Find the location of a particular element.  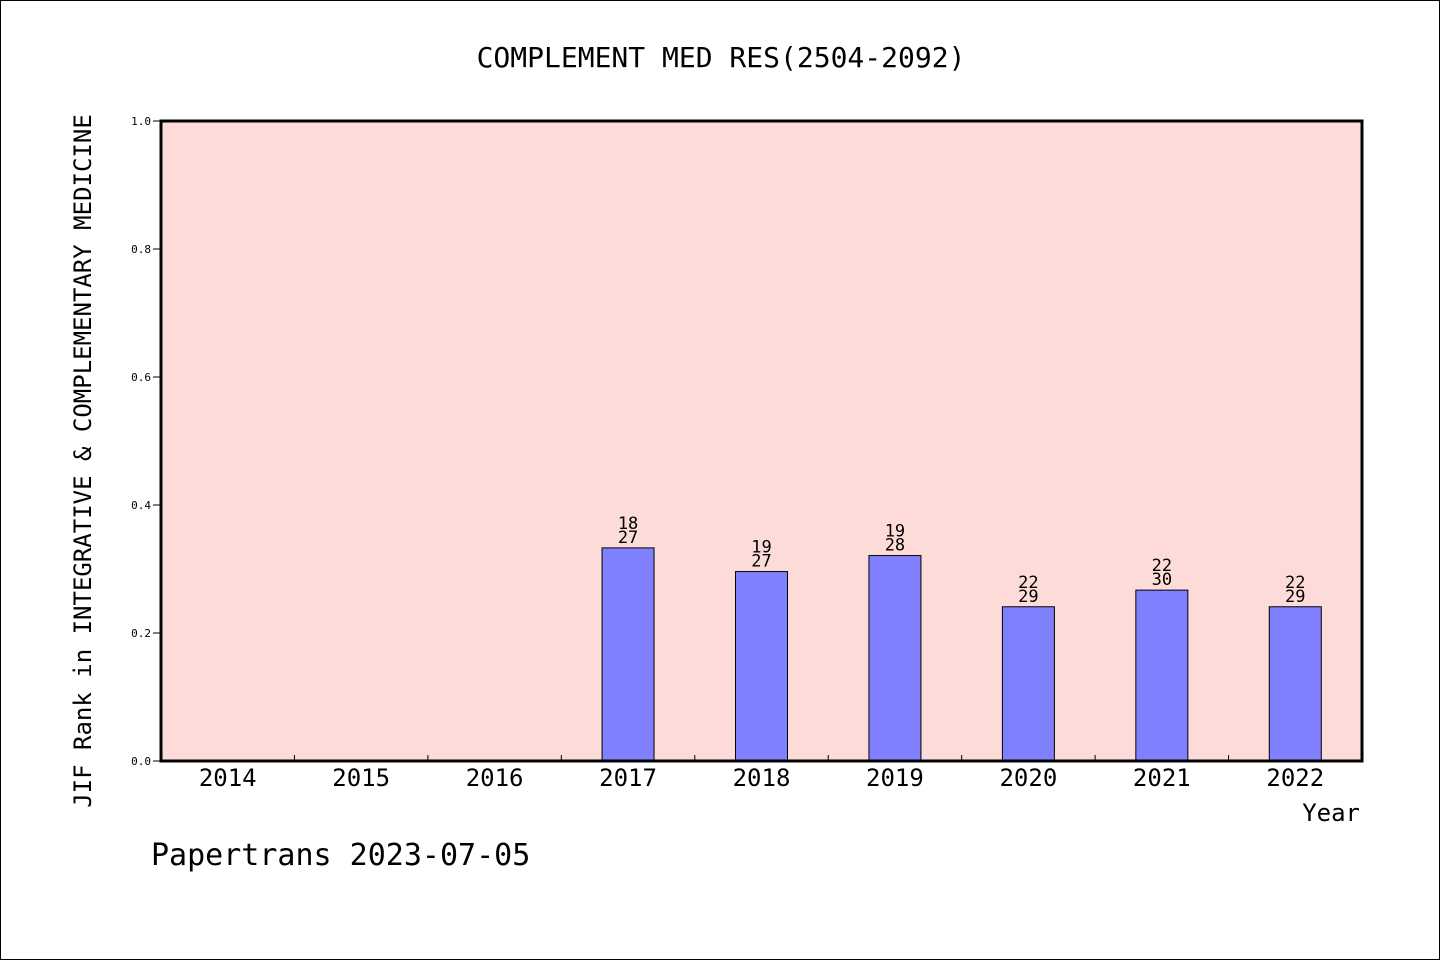

bar-2017 is located at coordinates (628, 654).